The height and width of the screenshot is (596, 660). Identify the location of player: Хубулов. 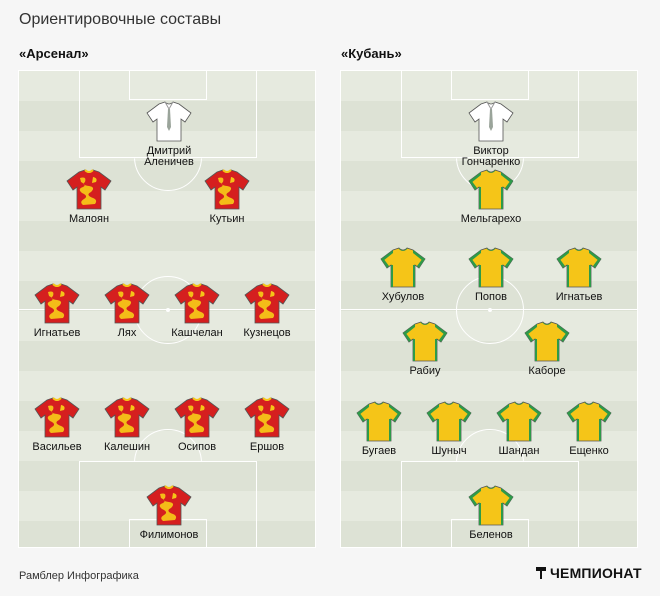
(403, 275).